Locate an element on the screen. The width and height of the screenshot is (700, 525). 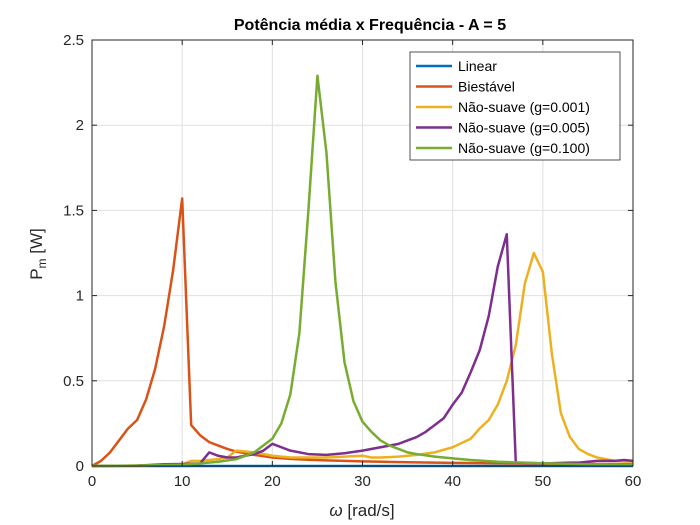
y-tick-label: 1.5 is located at coordinates (73, 210).